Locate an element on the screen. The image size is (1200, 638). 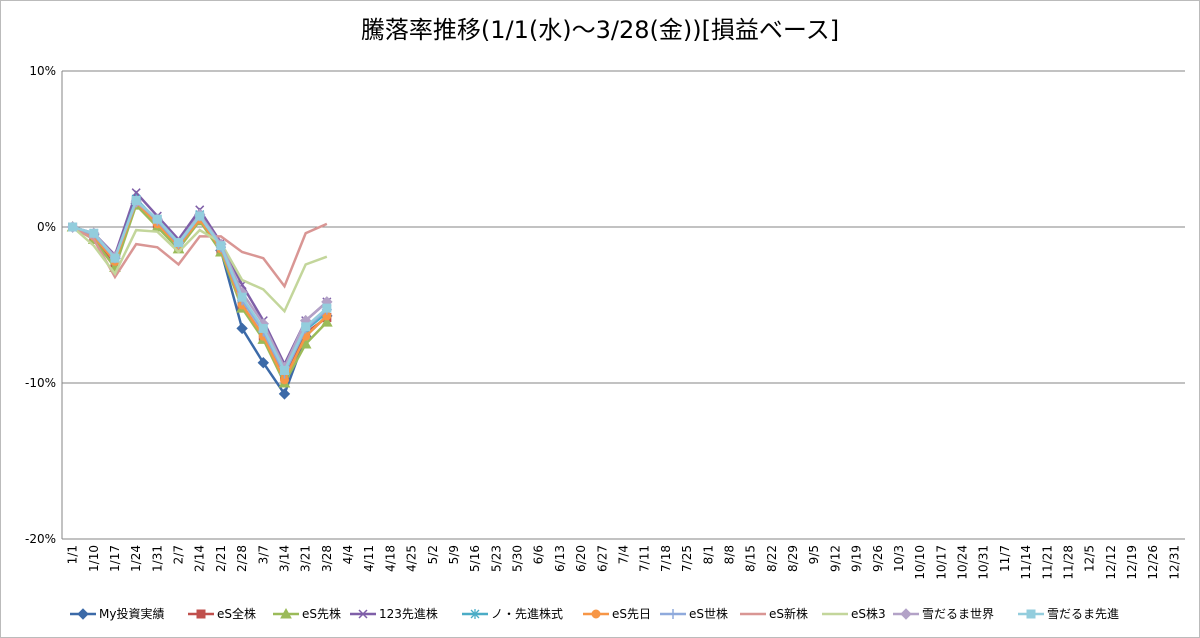
x-tick-label: 10/10 is located at coordinates (920, 562).